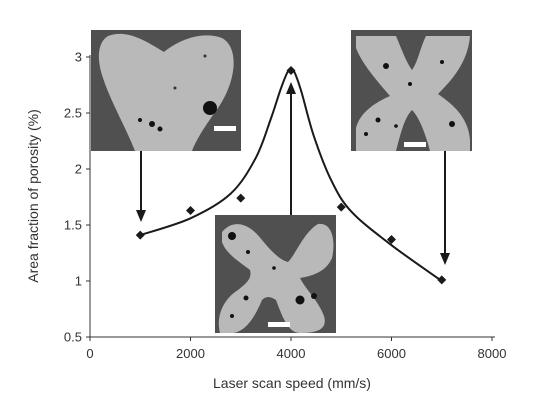  I want to click on y-tick-label: 1.5, so click(73, 225).